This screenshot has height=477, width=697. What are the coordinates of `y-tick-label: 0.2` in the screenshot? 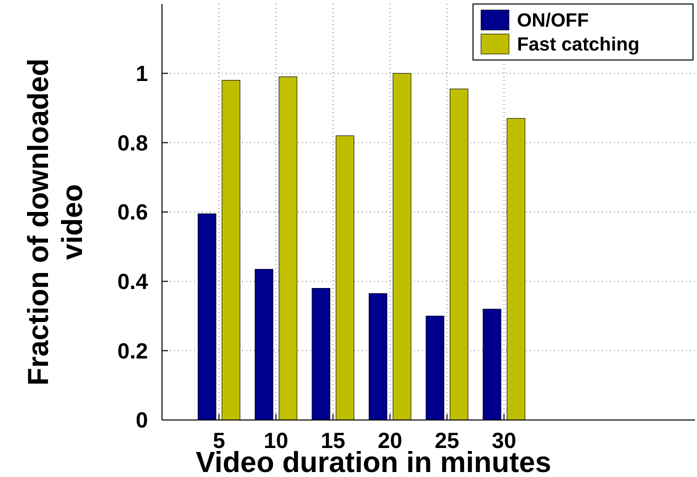 It's located at (132, 351).